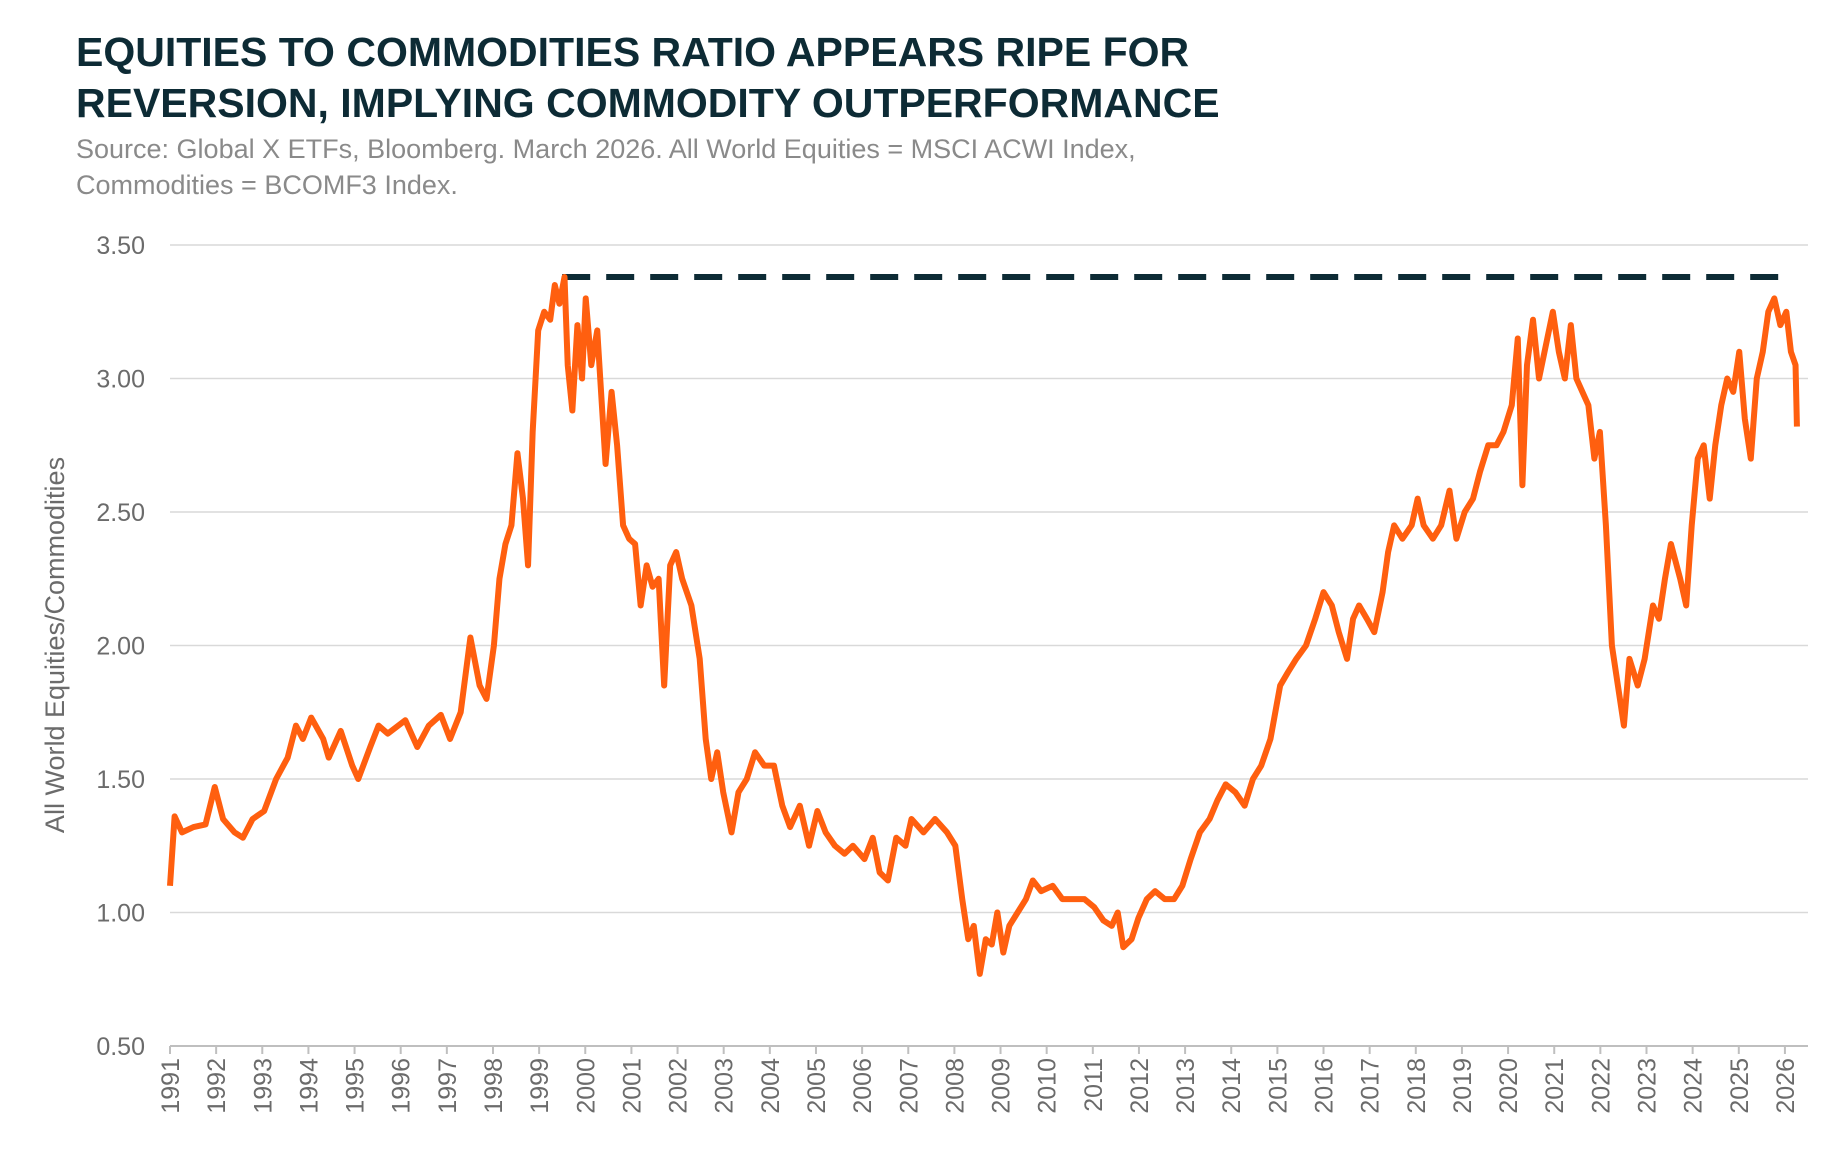 Image resolution: width=1835 pixels, height=1149 pixels. Describe the element at coordinates (120, 246) in the screenshot. I see `y-tick-label: 3.50` at that location.